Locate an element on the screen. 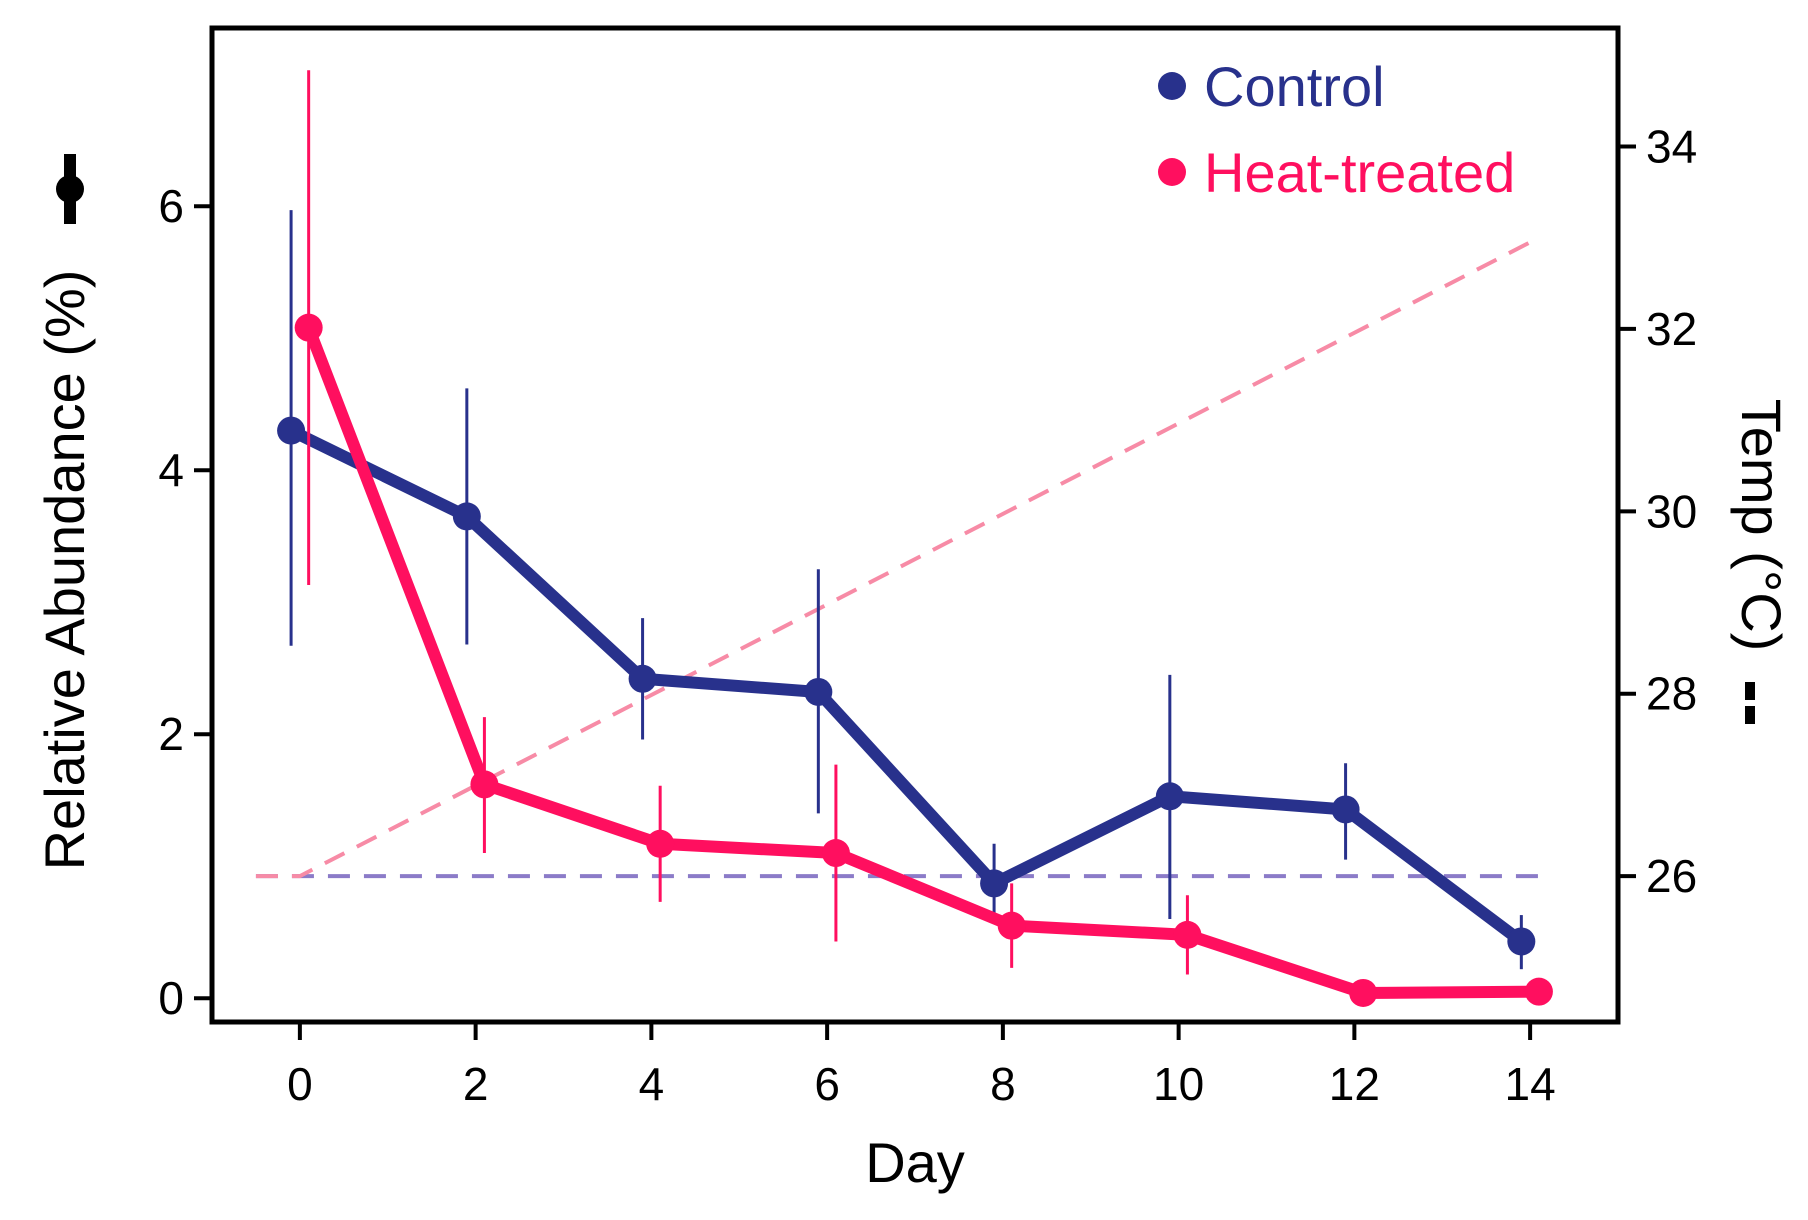 The width and height of the screenshot is (1808, 1220). heat-treated-legend-marker is located at coordinates (1172, 172).